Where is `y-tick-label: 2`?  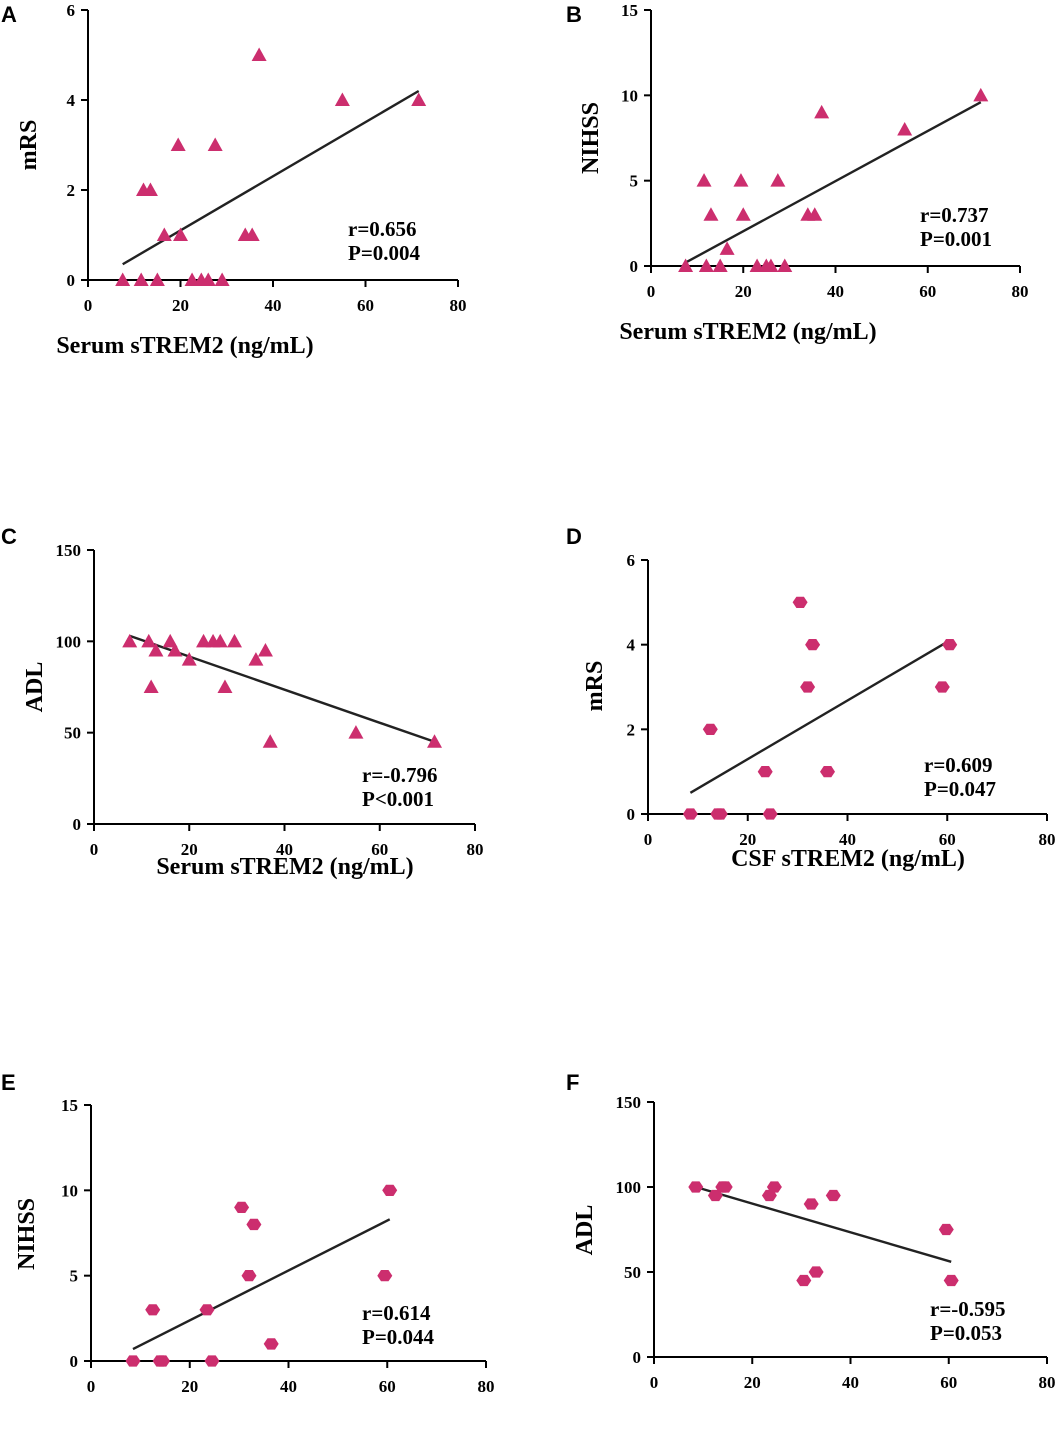
y-tick-label: 2 is located at coordinates (71, 190).